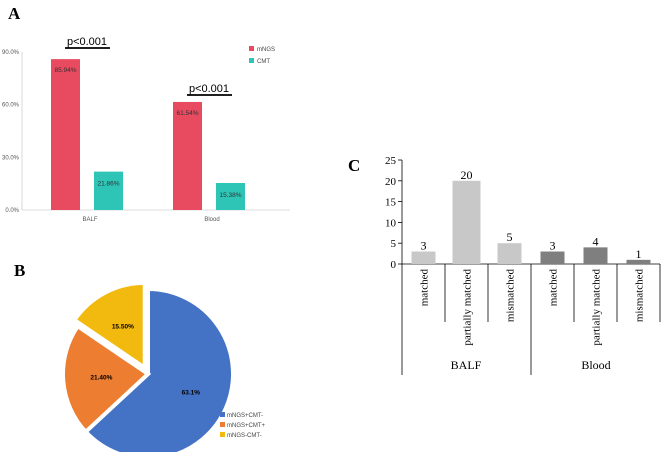 This screenshot has height=452, width=661. What do you see at coordinates (11, 158) in the screenshot?
I see `y-tick-label: 30.0%` at bounding box center [11, 158].